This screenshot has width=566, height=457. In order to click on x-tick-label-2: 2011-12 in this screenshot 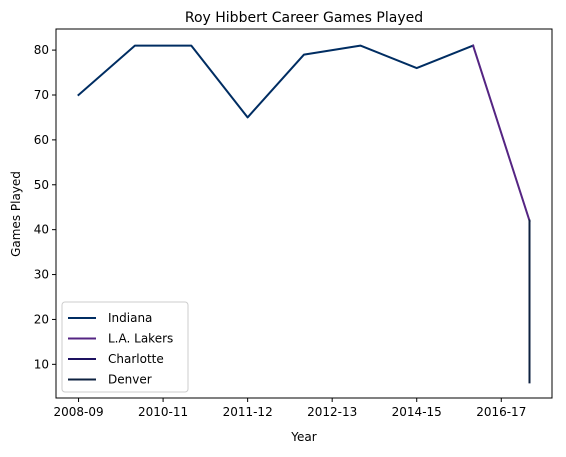, I will do `click(248, 412)`.